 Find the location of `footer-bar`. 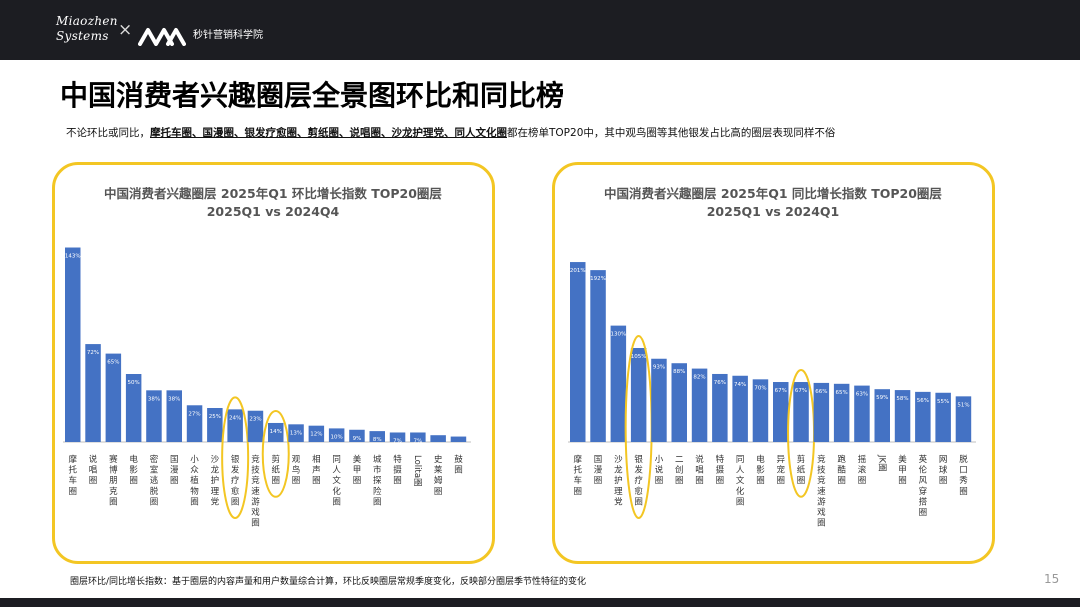

footer-bar is located at coordinates (540, 602).